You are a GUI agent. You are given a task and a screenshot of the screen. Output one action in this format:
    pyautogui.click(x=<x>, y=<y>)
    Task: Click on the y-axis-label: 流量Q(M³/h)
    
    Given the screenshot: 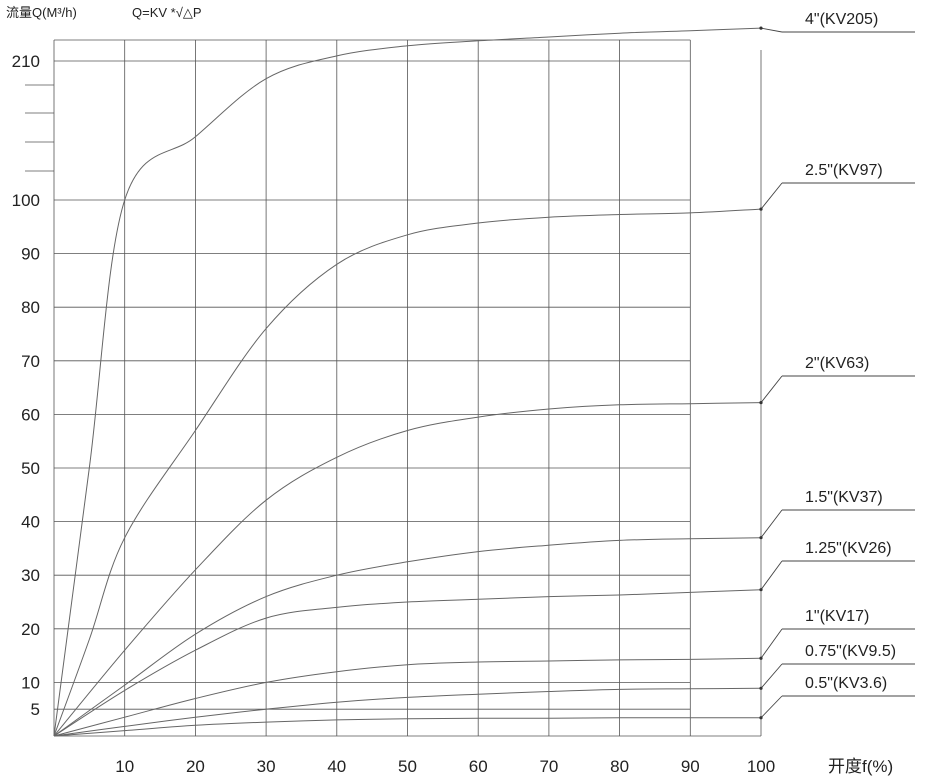 What is the action you would take?
    pyautogui.click(x=41, y=12)
    